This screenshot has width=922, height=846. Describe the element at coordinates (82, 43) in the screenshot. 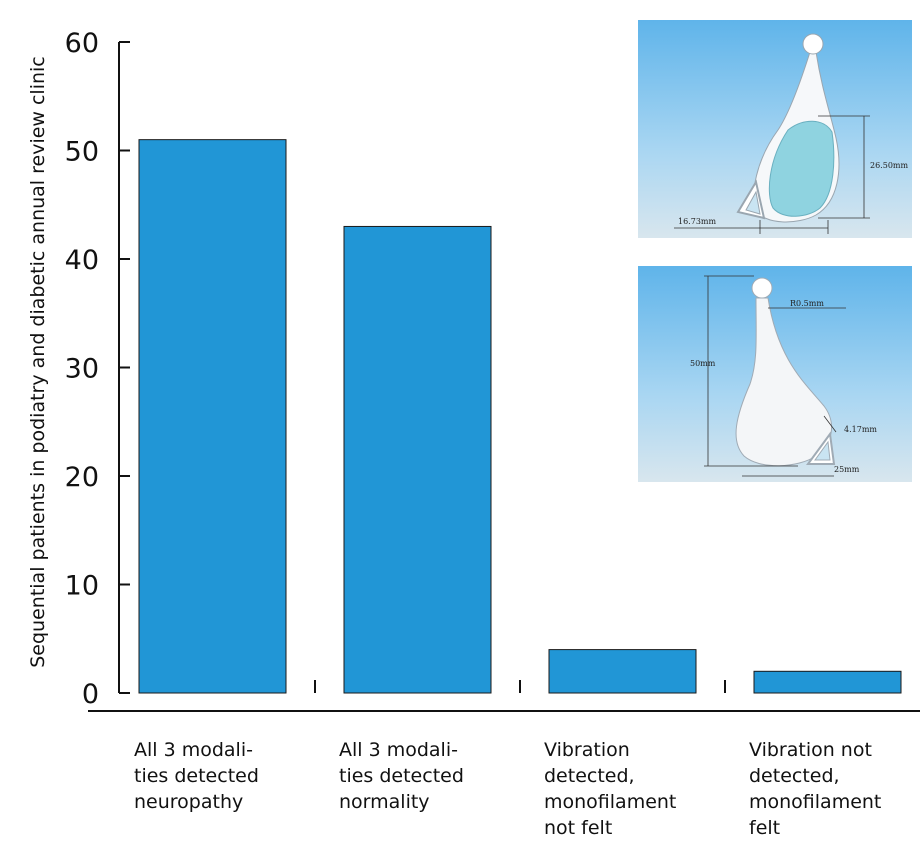

I see `y-tick-label: 60` at that location.